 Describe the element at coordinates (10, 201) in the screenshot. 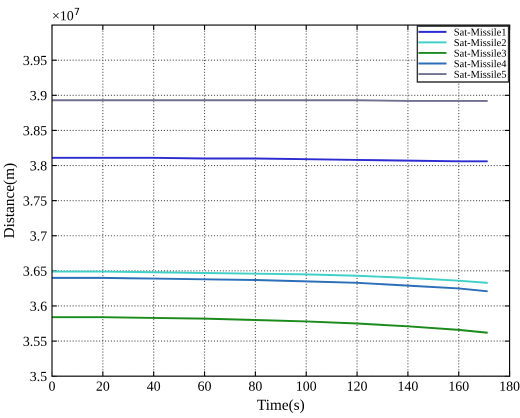

I see `y-axis-title: Distance(m)` at that location.